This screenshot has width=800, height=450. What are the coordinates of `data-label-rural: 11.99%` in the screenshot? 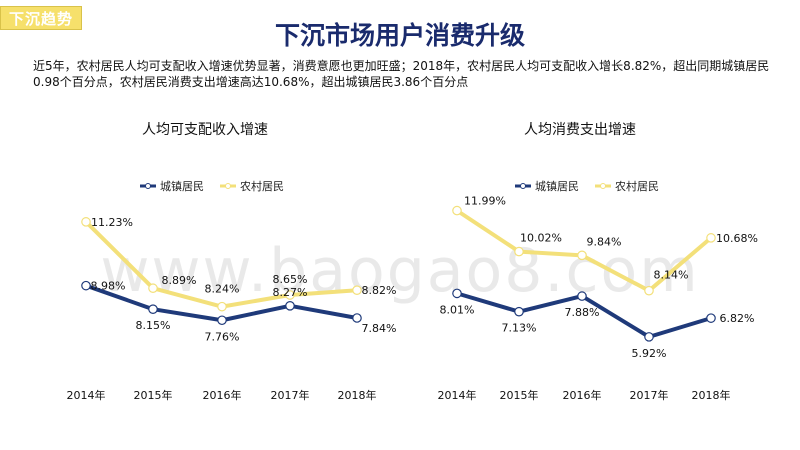 It's located at (485, 201).